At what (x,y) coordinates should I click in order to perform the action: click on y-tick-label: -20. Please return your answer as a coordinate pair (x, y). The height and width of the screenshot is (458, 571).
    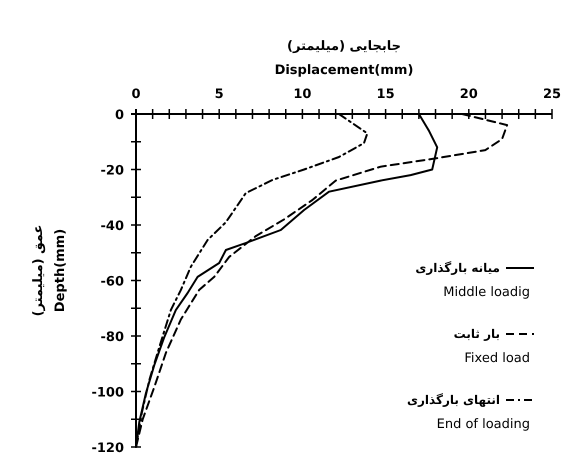
    Looking at the image, I should click on (112, 171).